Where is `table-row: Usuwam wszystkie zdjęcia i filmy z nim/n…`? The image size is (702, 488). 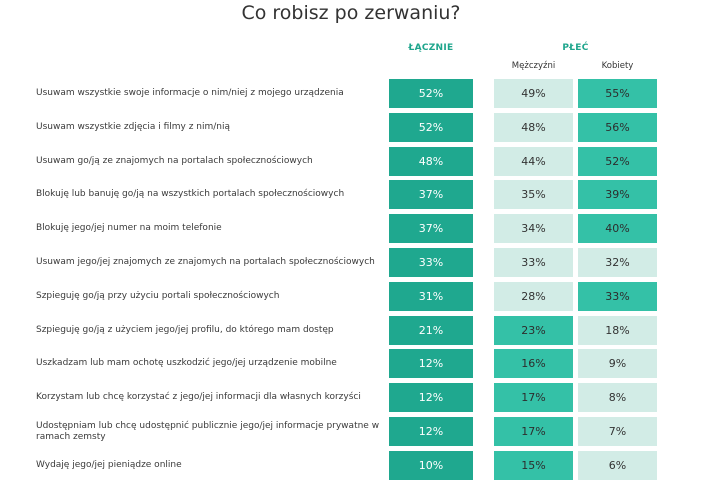
table-row: Usuwam wszystkie zdjęcia i filmy z nim/n… is located at coordinates (351, 127).